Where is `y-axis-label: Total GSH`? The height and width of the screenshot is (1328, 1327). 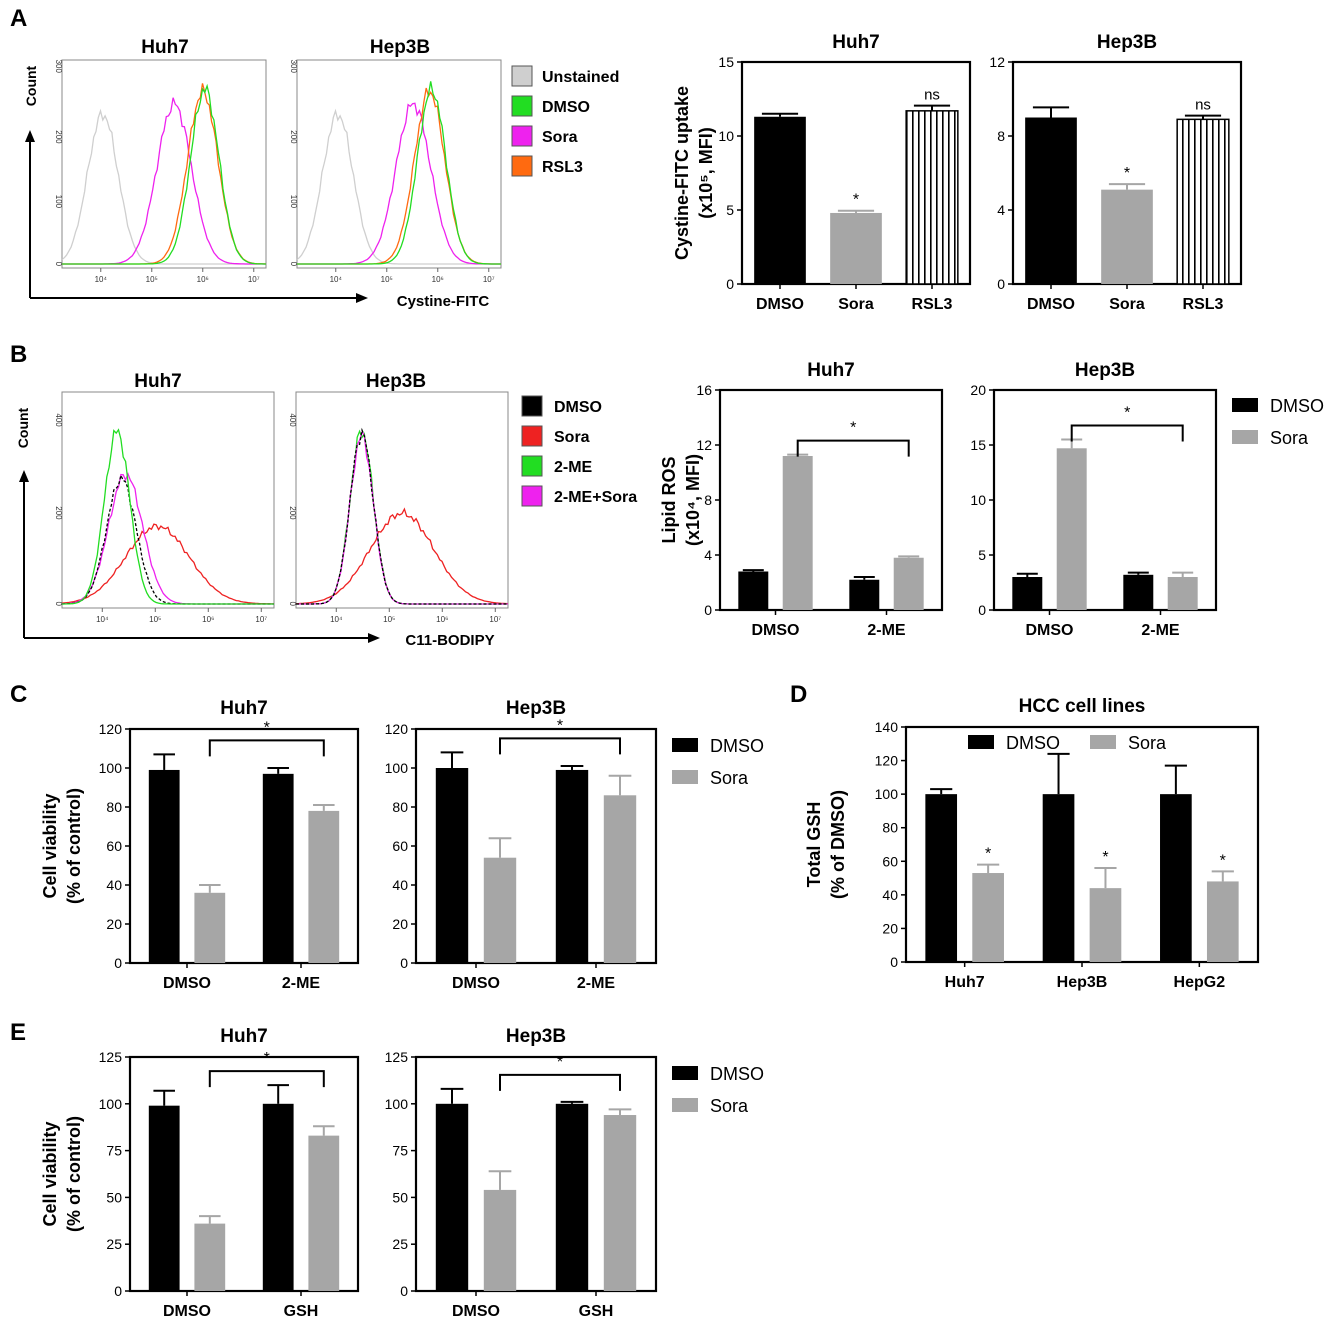 y-axis-label: Total GSH is located at coordinates (814, 845).